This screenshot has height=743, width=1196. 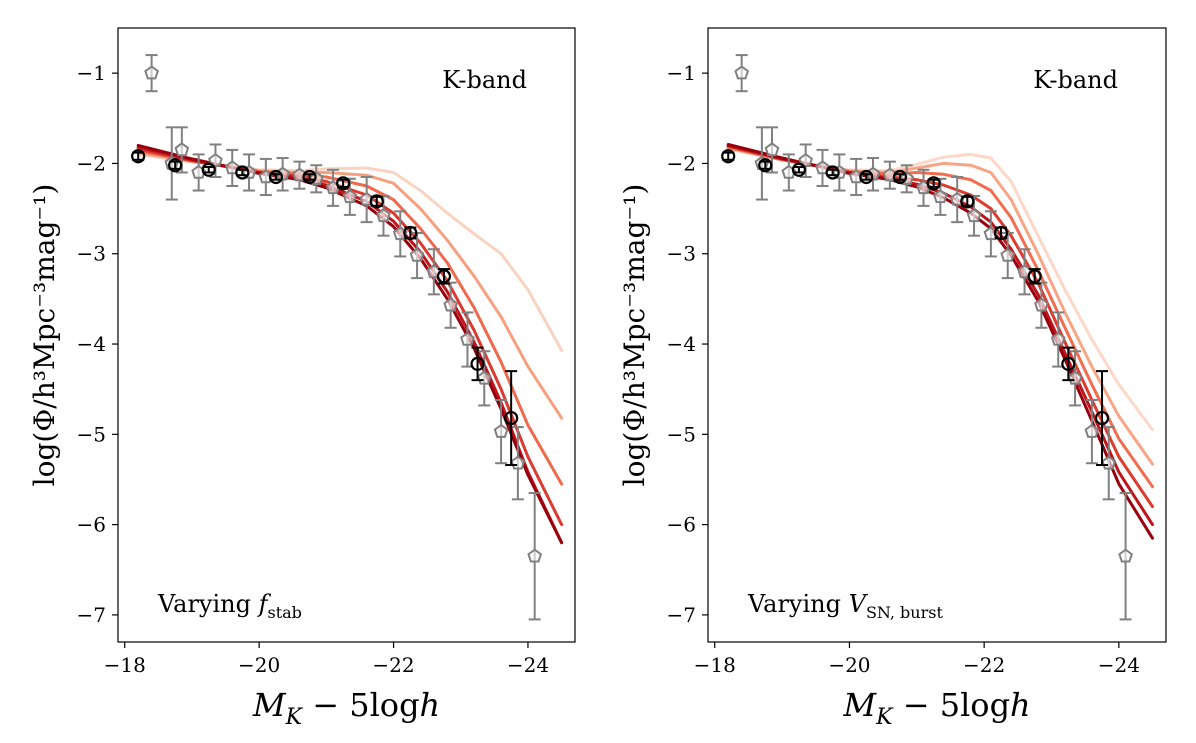 I want to click on x-axis-label-rest: − 5log, so click(x=361, y=705).